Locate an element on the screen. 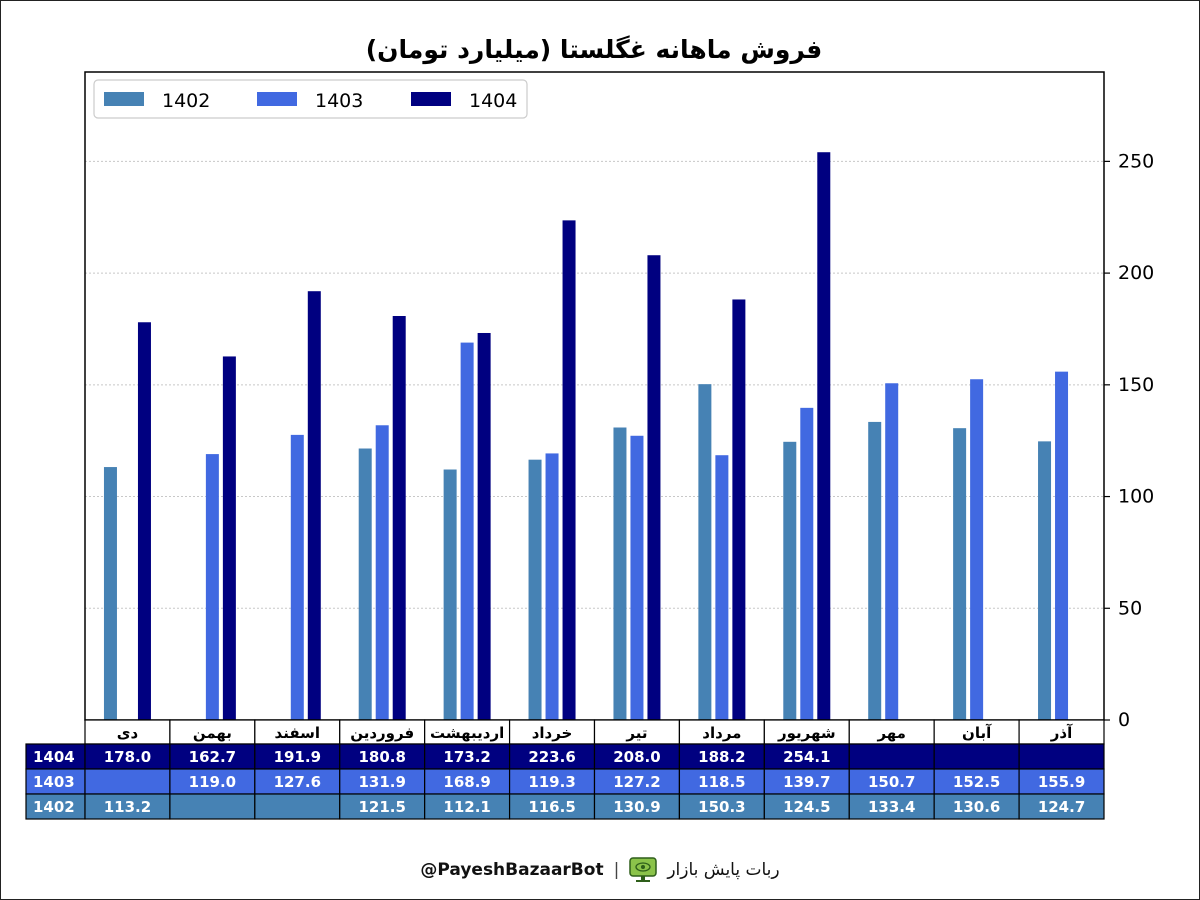 The height and width of the screenshot is (900, 1200). legend: 1402 1403 1404 is located at coordinates (310, 99).